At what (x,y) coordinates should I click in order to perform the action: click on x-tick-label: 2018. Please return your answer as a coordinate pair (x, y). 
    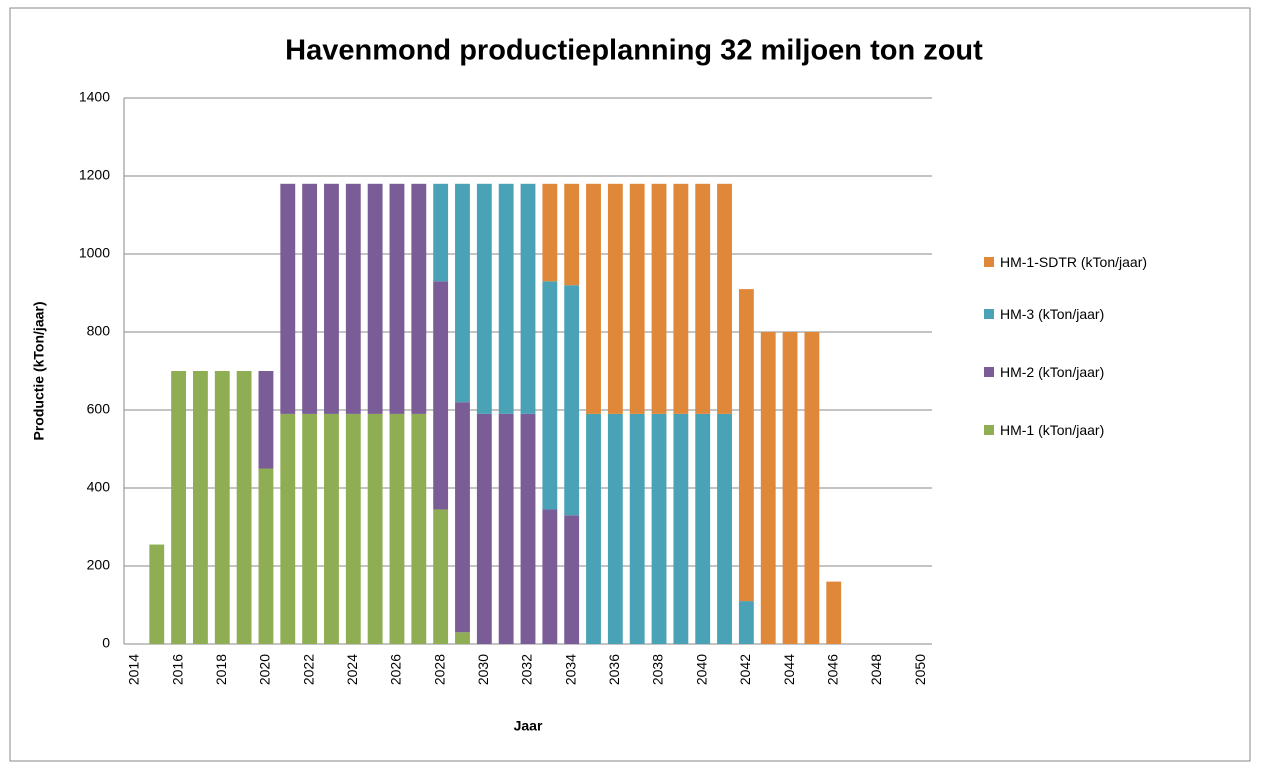
    Looking at the image, I should click on (221, 669).